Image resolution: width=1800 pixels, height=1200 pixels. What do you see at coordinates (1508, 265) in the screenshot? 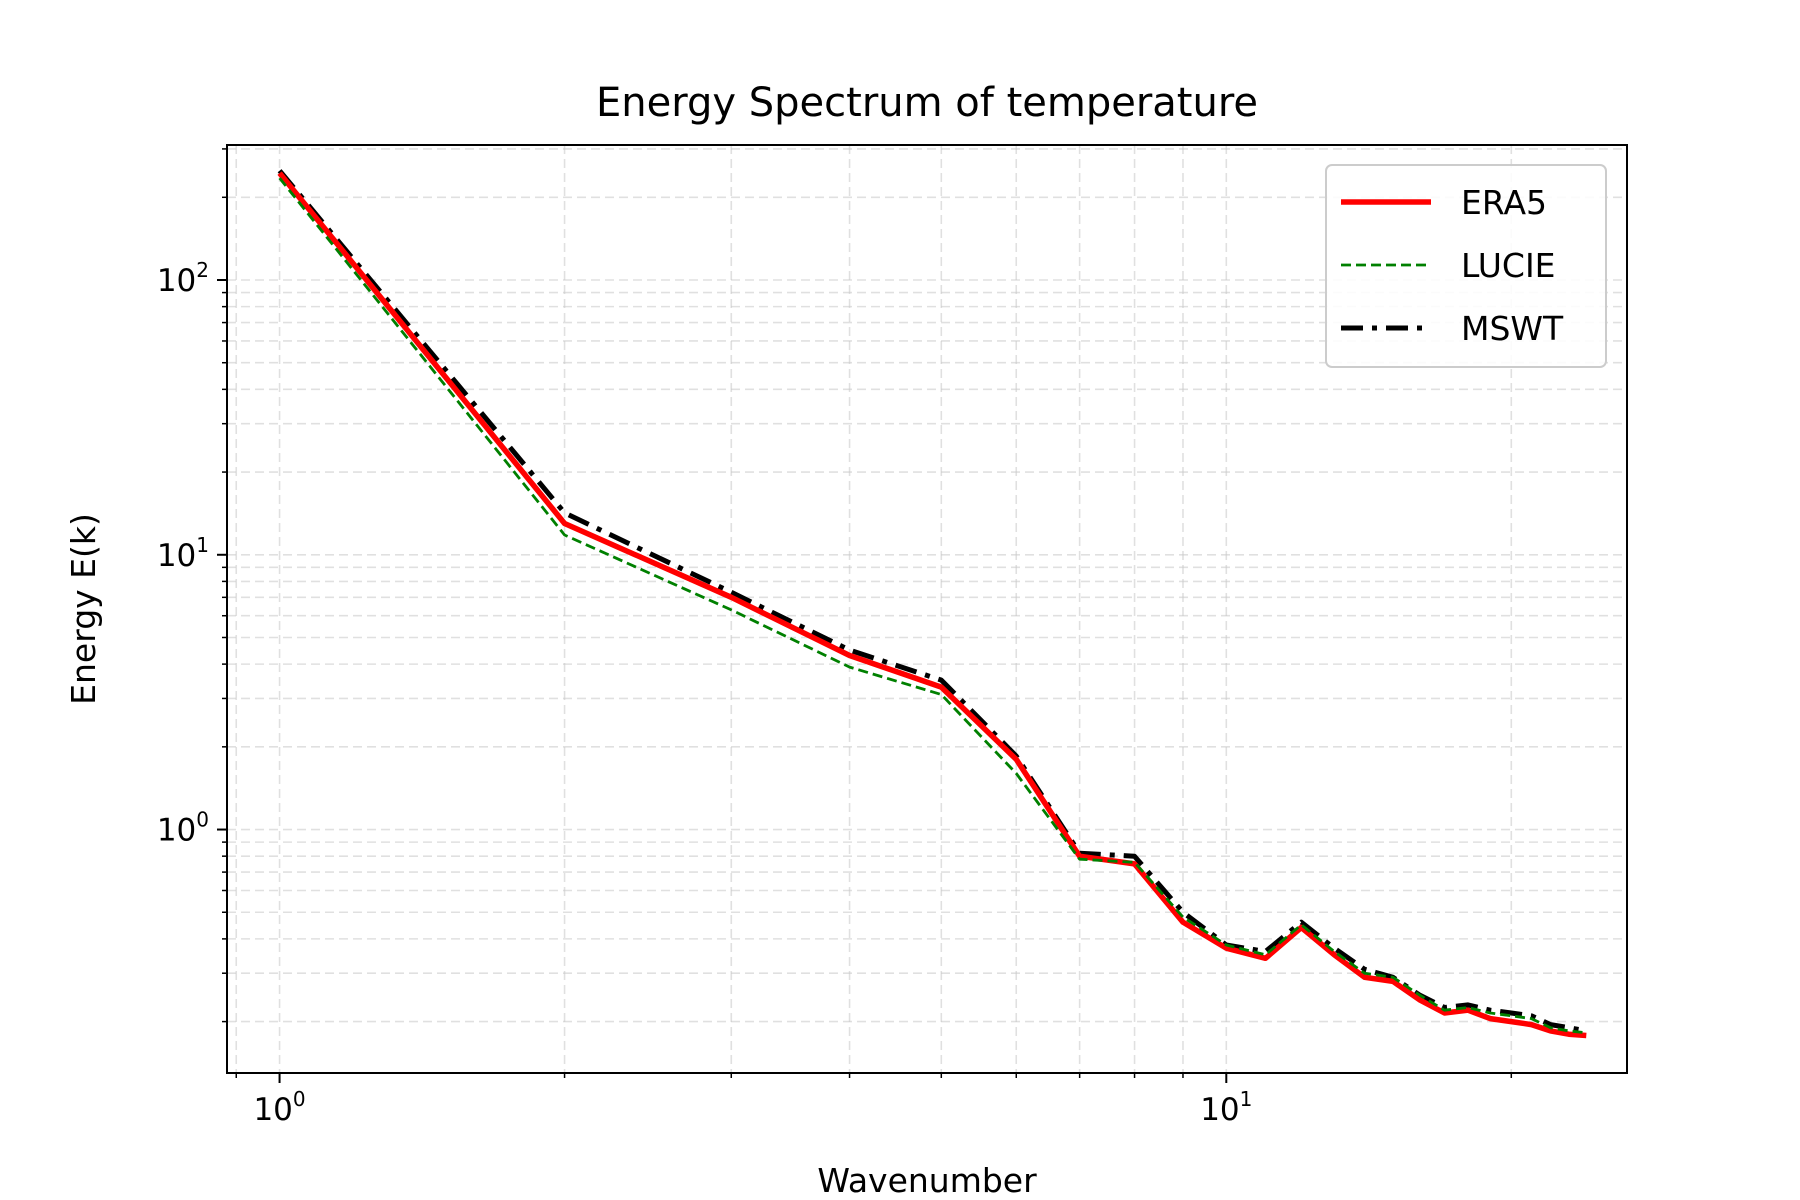
I see `legend-label-lucie: LUCIE` at bounding box center [1508, 265].